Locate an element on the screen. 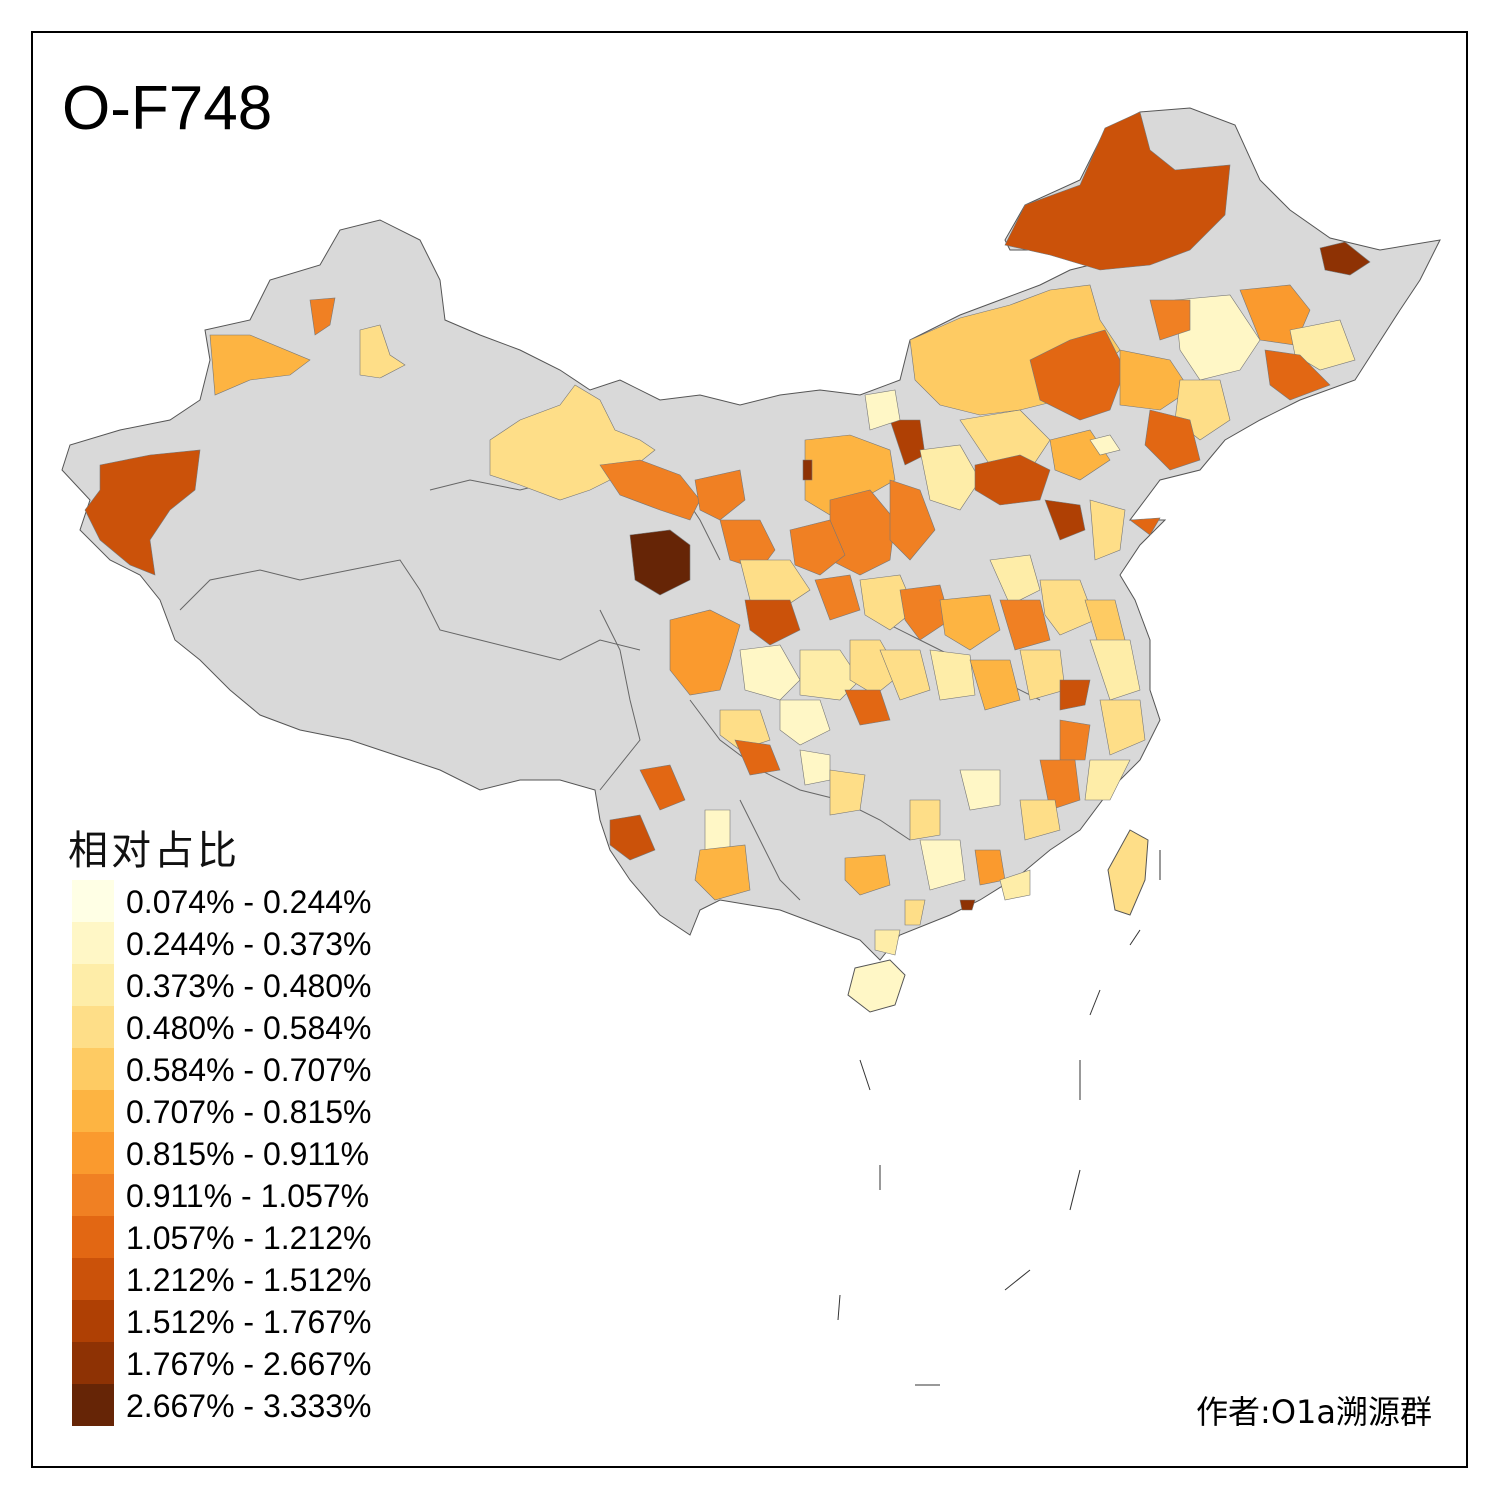 Image resolution: width=1500 pixels, height=1500 pixels. legend-label: 1.057% - 1.212% is located at coordinates (249, 1238).